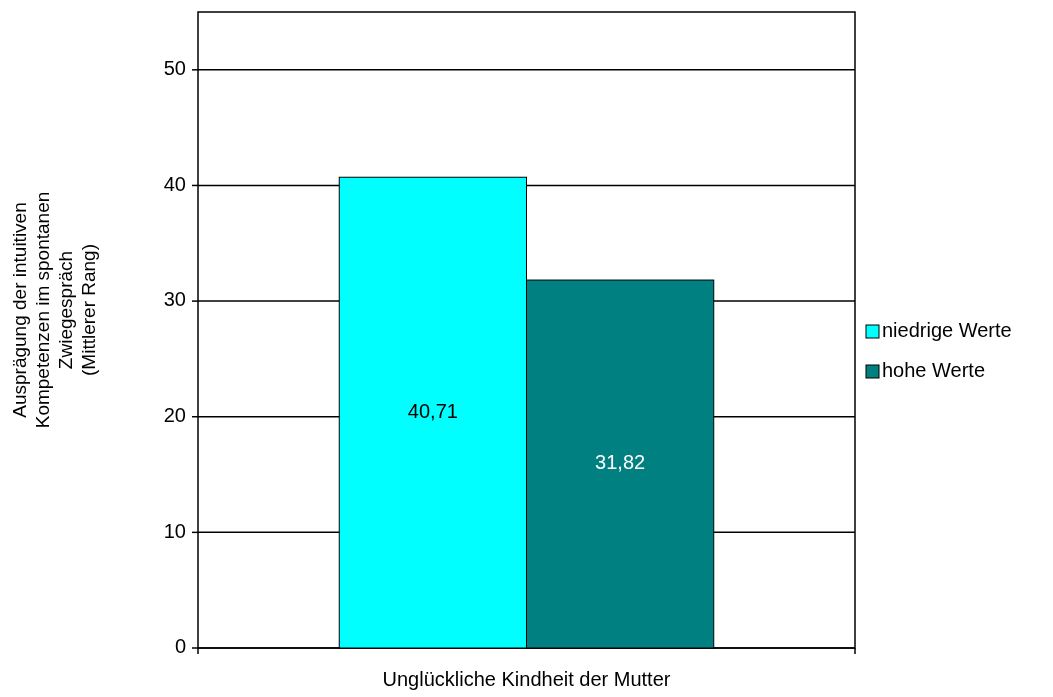  I want to click on data-label: 31,82, so click(620, 462).